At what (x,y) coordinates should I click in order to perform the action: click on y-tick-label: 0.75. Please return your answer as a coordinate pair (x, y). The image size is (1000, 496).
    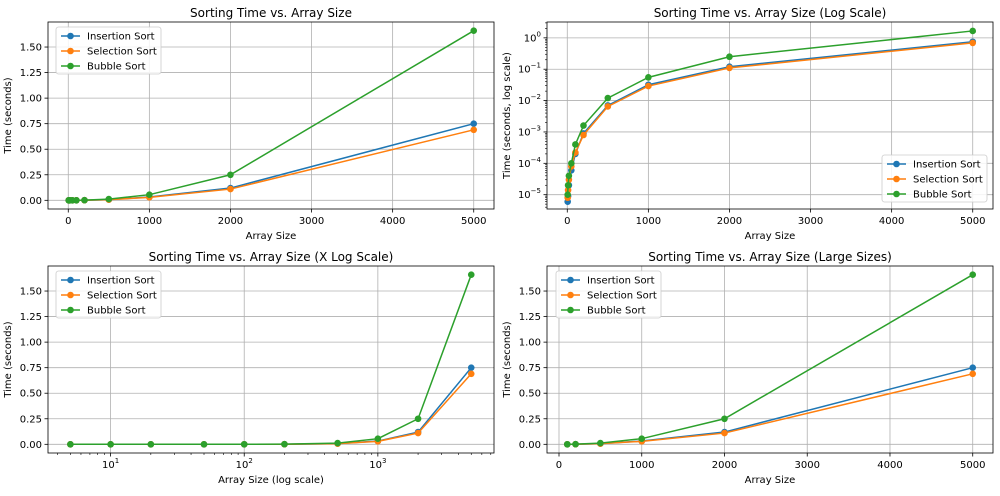
    Looking at the image, I should click on (31, 368).